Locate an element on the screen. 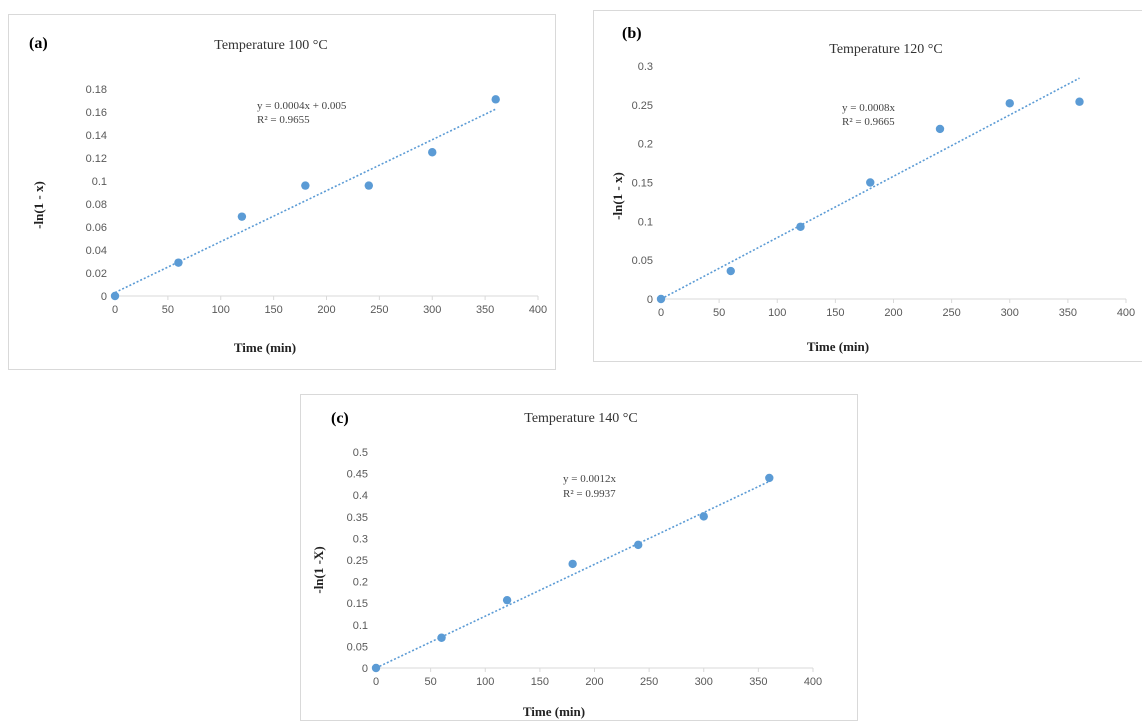 This screenshot has width=1142, height=722. chart-title: Temperature 140 °C is located at coordinates (580, 418).